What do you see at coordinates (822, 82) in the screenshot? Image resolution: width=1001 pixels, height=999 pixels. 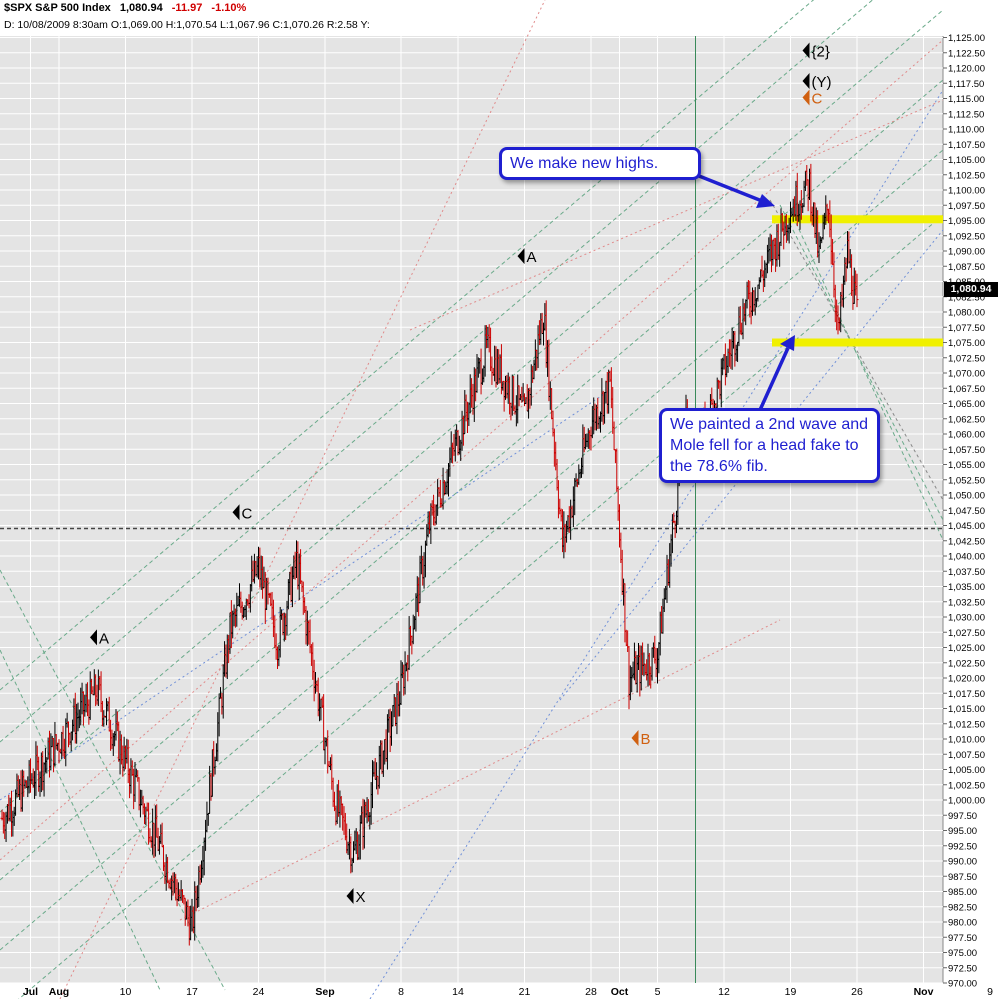 I see `wave-label: (Y)` at bounding box center [822, 82].